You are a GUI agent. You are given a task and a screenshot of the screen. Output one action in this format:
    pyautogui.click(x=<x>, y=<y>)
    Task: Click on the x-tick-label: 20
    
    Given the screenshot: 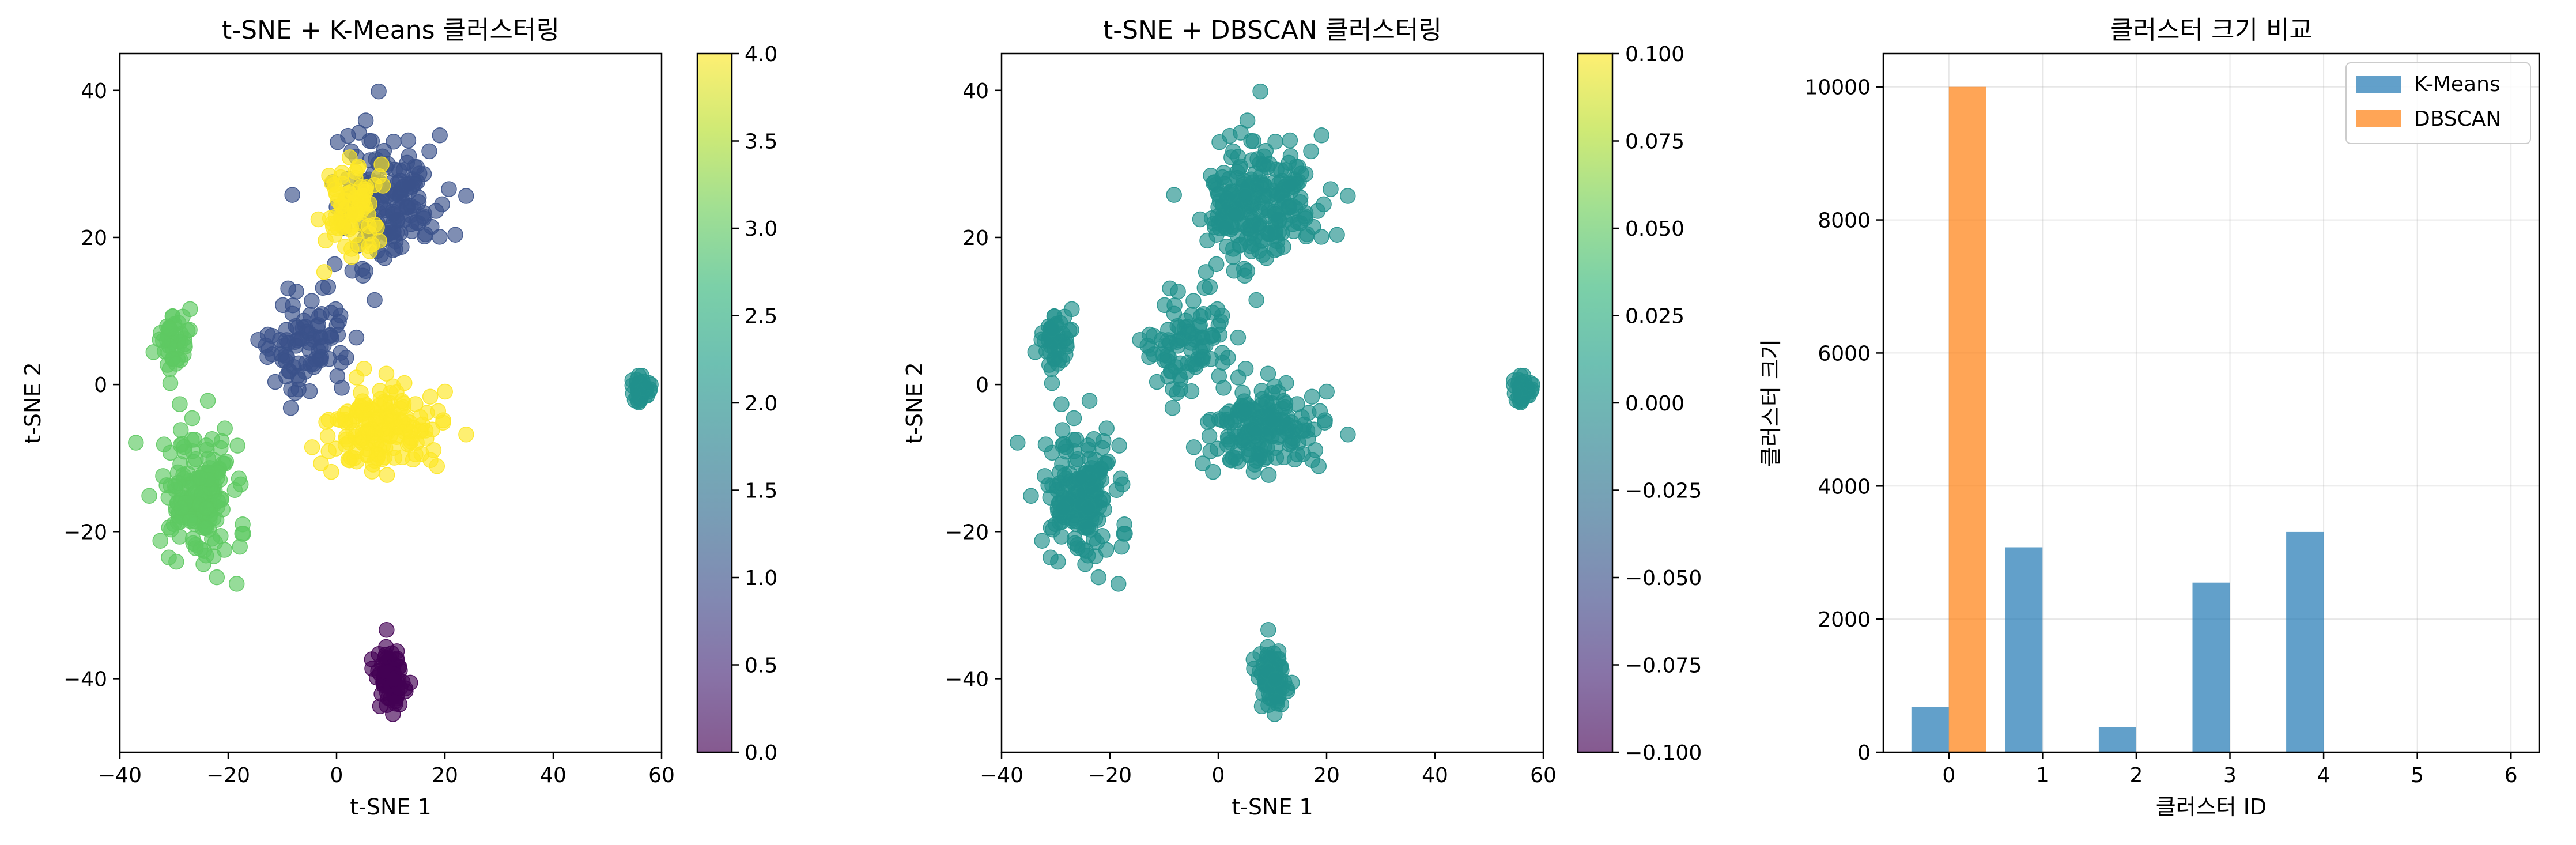 What is the action you would take?
    pyautogui.click(x=445, y=775)
    